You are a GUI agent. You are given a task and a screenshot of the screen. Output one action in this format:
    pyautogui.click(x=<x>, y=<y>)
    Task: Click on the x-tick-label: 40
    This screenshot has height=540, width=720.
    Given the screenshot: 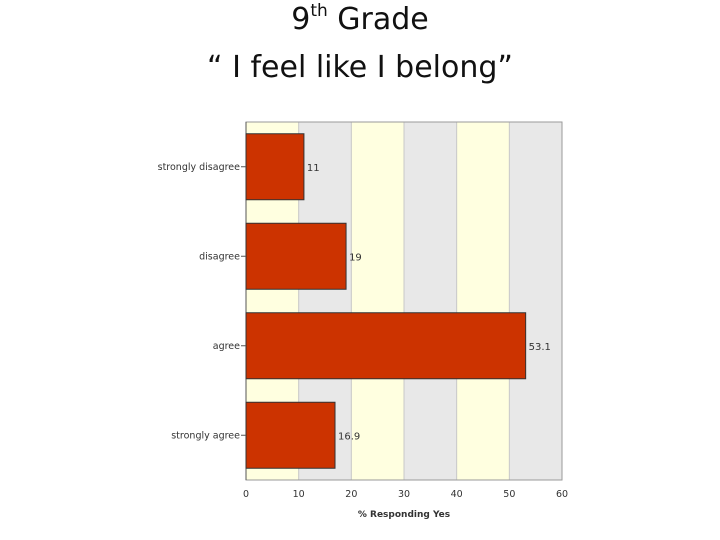 What is the action you would take?
    pyautogui.click(x=457, y=494)
    